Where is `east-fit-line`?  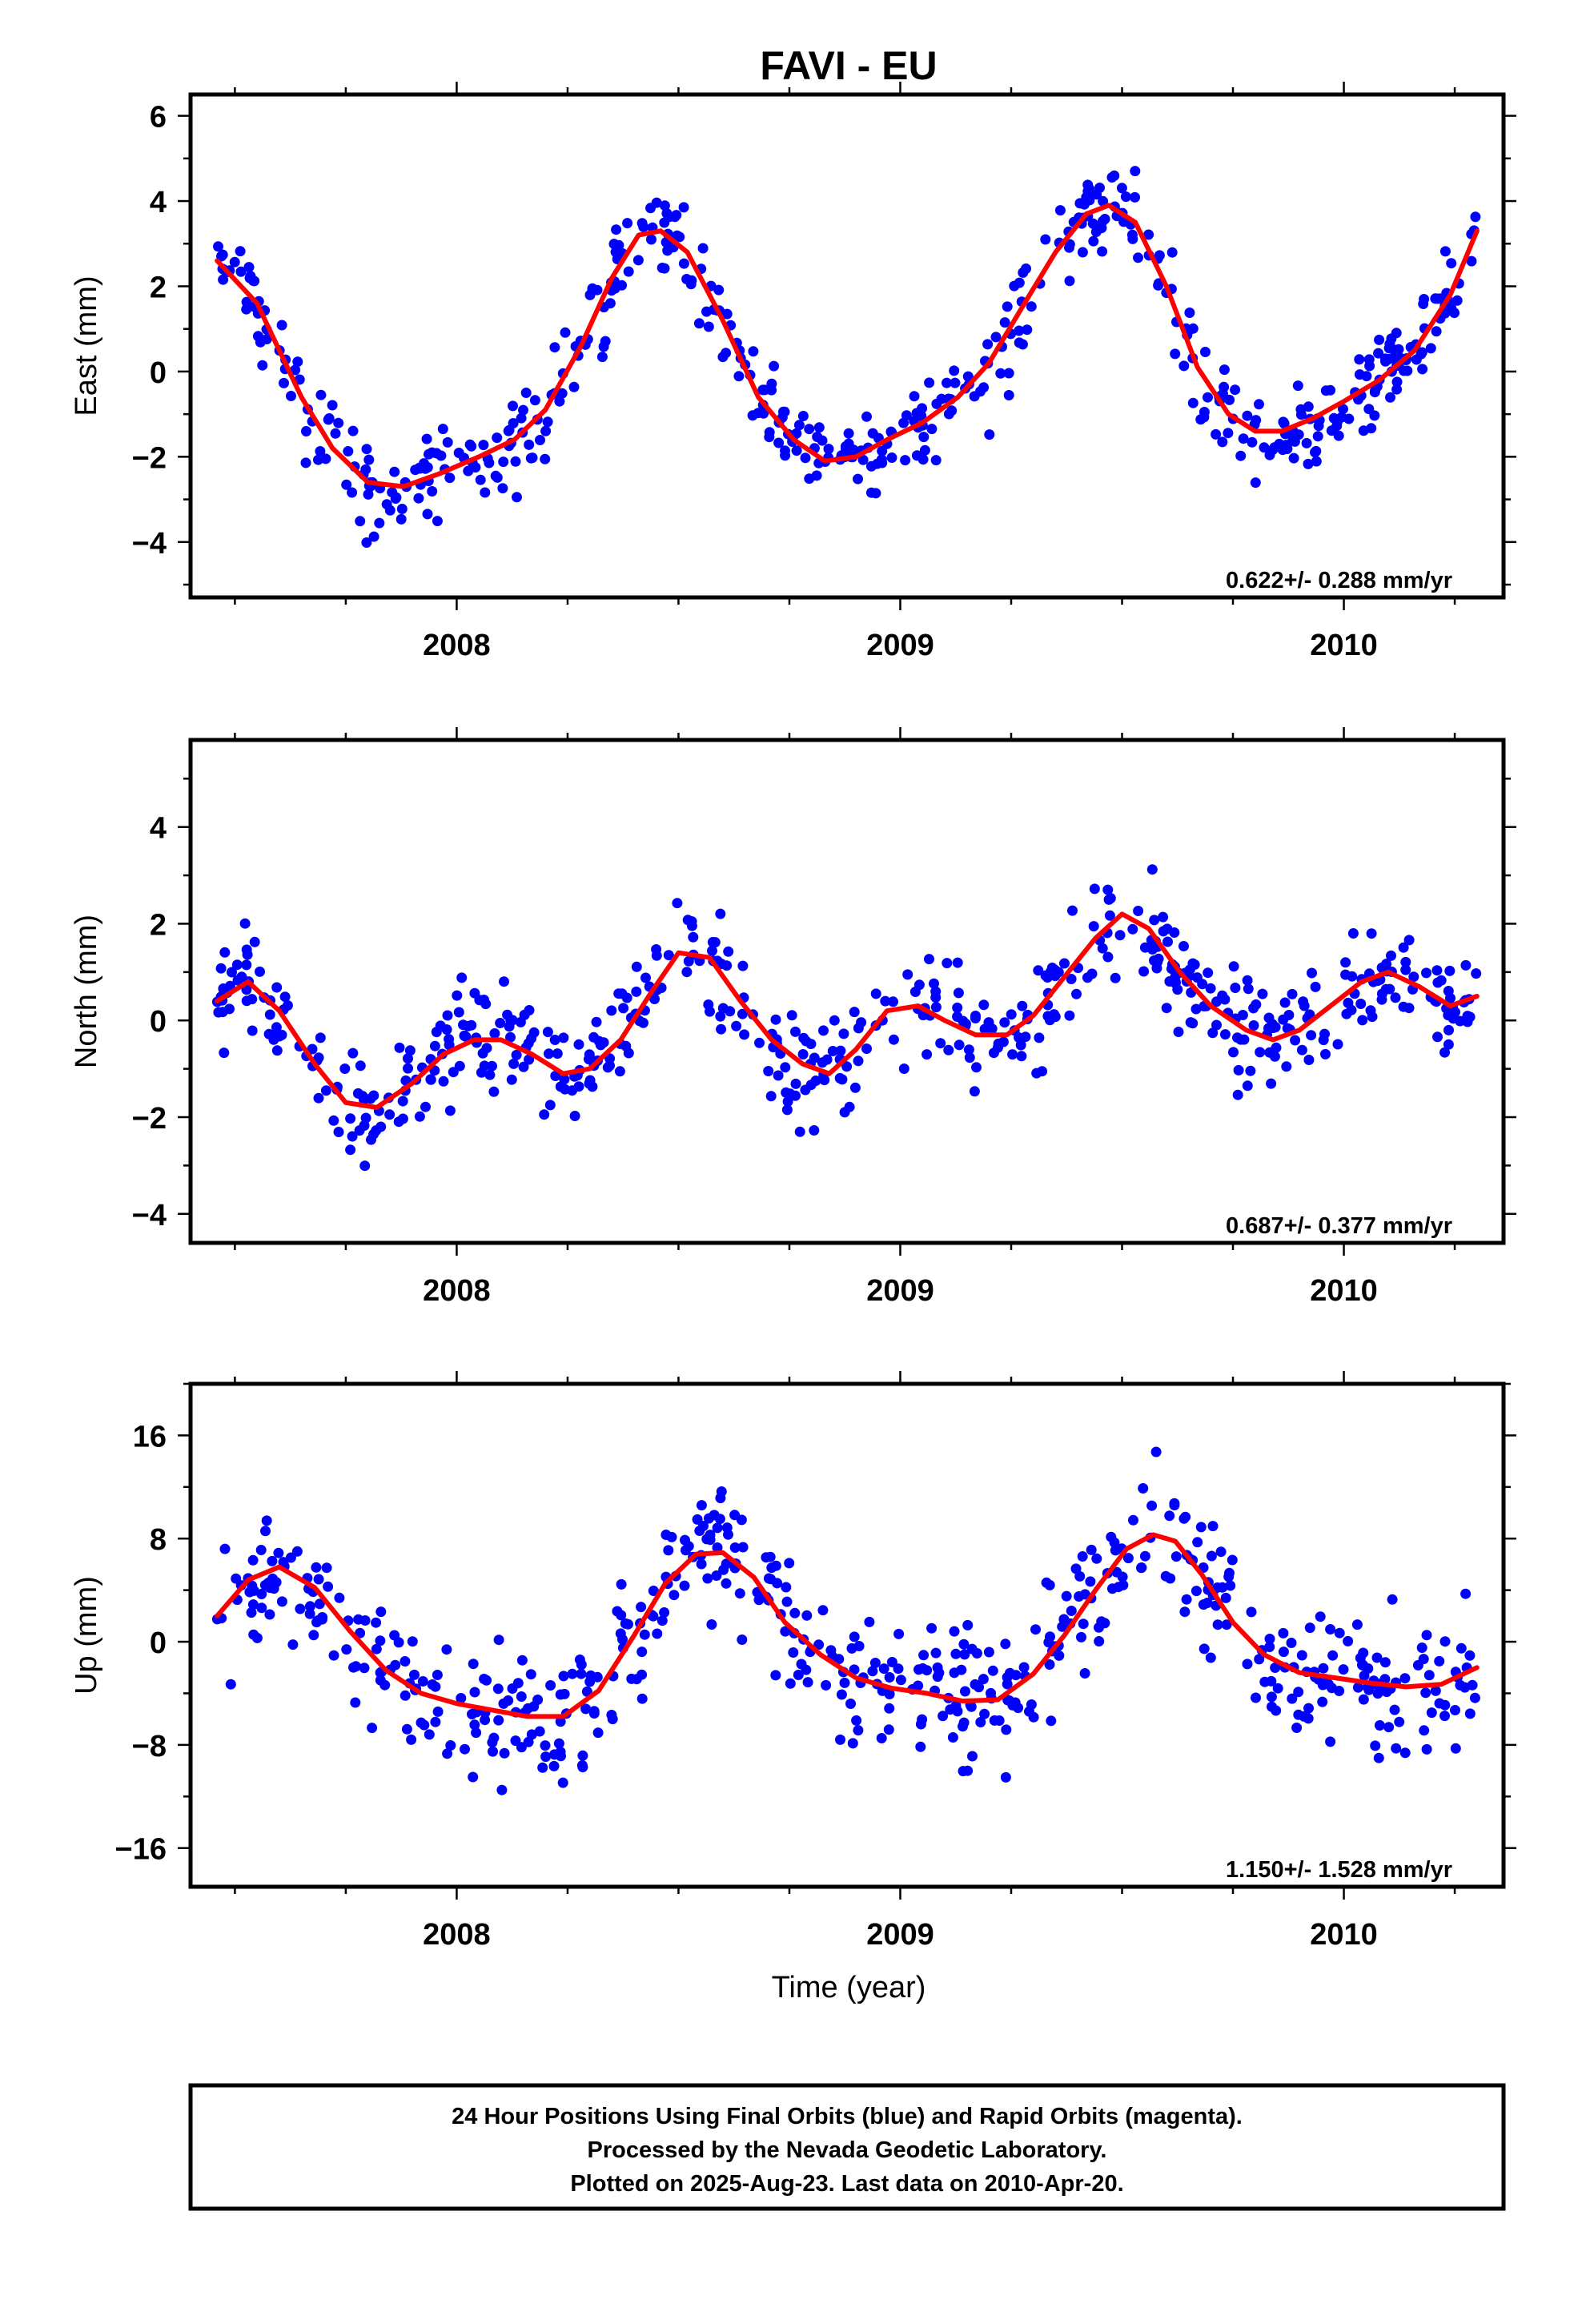 east-fit-line is located at coordinates (847, 346).